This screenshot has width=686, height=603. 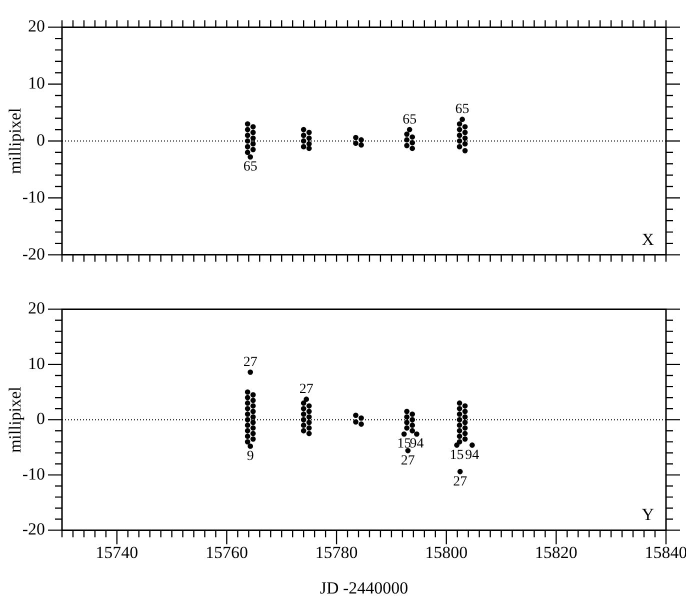 What do you see at coordinates (648, 514) in the screenshot?
I see `annotation: Y` at bounding box center [648, 514].